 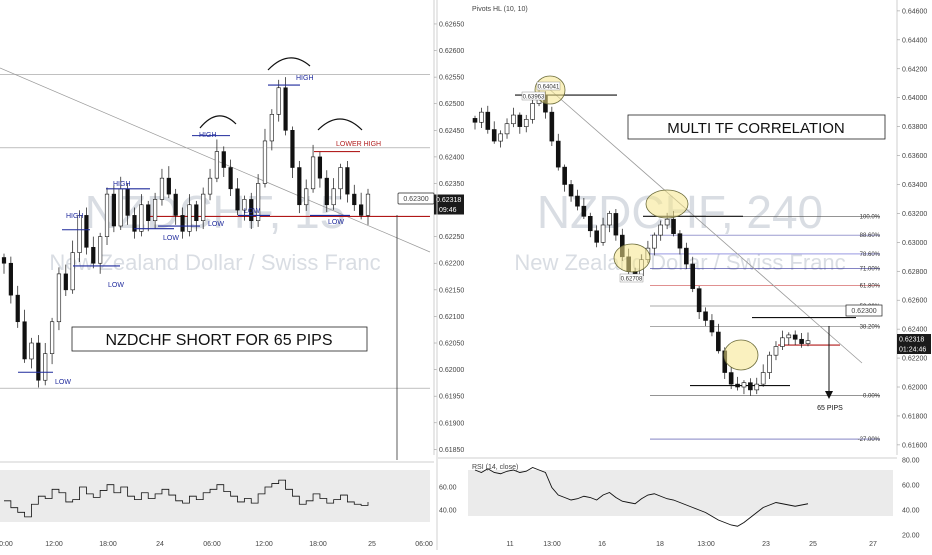 What do you see at coordinates (914, 11) in the screenshot?
I see `right-price-tick-label: 0.64600` at bounding box center [914, 11].